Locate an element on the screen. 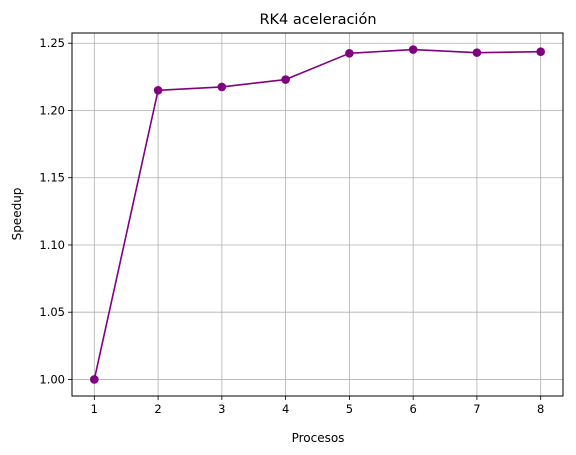 The image size is (576, 455). x-axis-label: Procesos is located at coordinates (318, 438).